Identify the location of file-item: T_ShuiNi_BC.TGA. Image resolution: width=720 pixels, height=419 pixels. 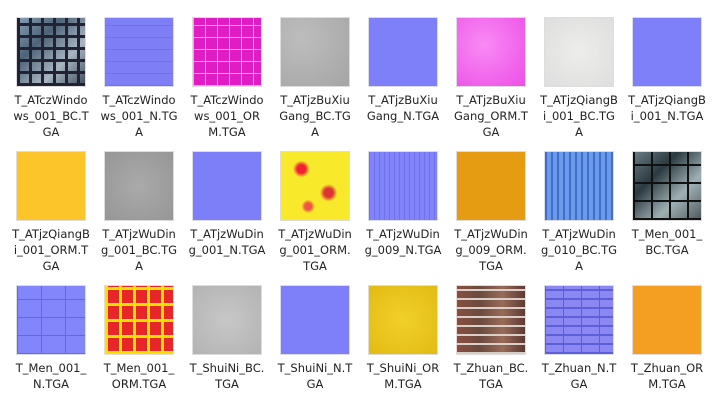
(227, 352).